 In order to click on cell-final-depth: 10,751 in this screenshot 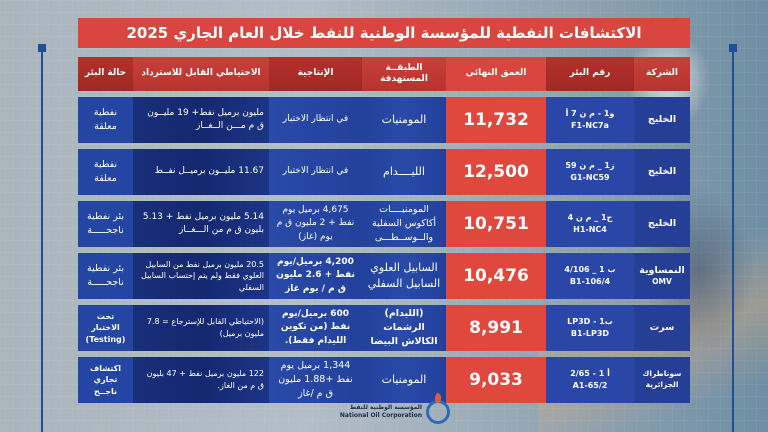, I will do `click(496, 224)`.